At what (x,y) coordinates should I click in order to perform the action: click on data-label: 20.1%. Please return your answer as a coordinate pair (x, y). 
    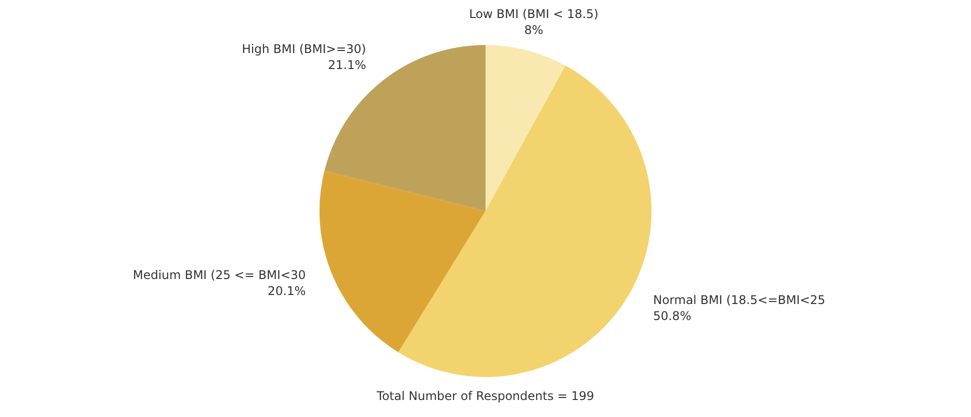
    Looking at the image, I should click on (287, 291).